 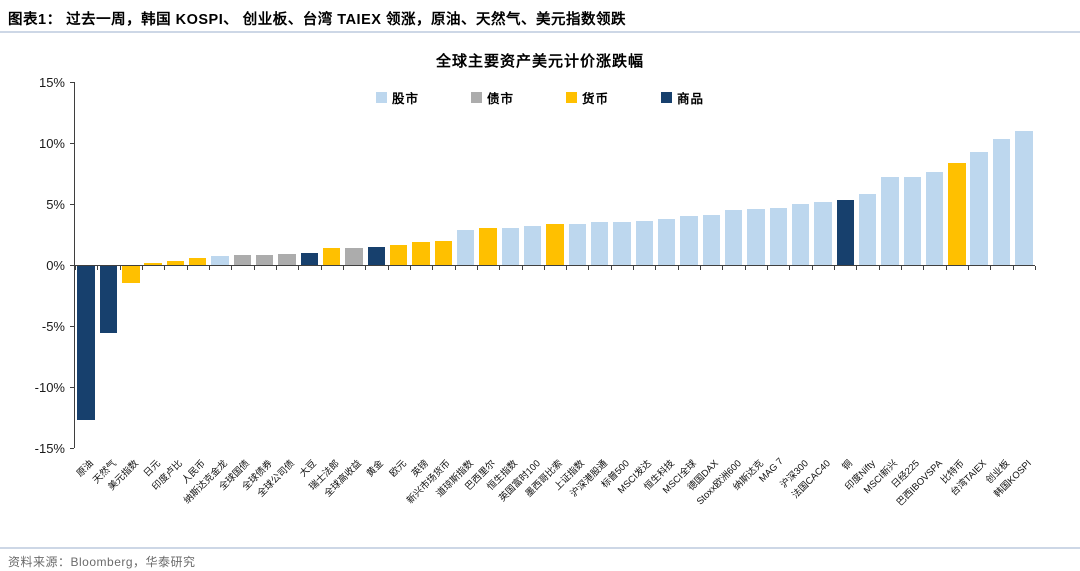 What do you see at coordinates (845, 232) in the screenshot?
I see `bar-铜` at bounding box center [845, 232].